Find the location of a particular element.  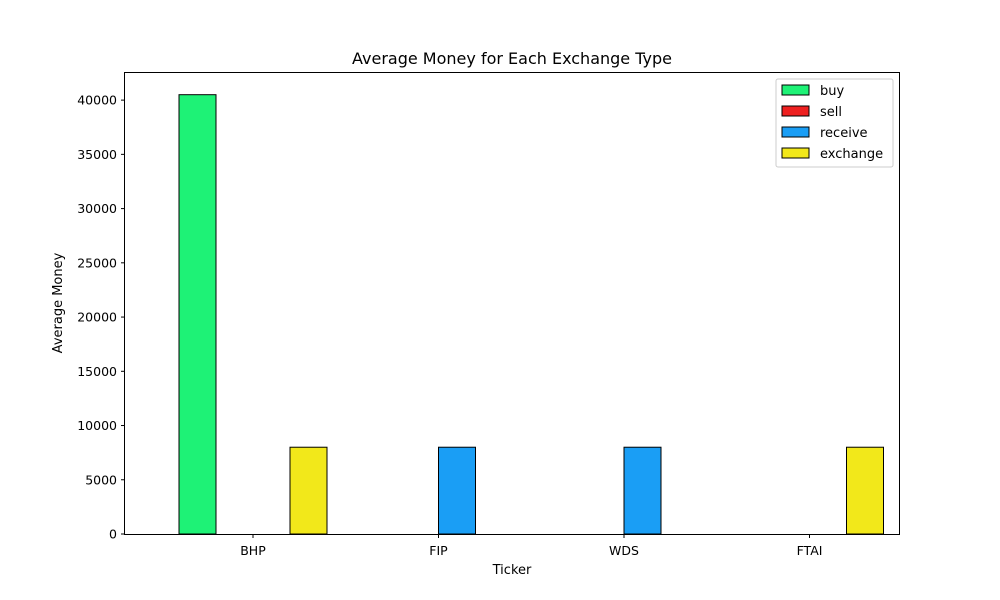

bar-receive-fip is located at coordinates (457, 490).